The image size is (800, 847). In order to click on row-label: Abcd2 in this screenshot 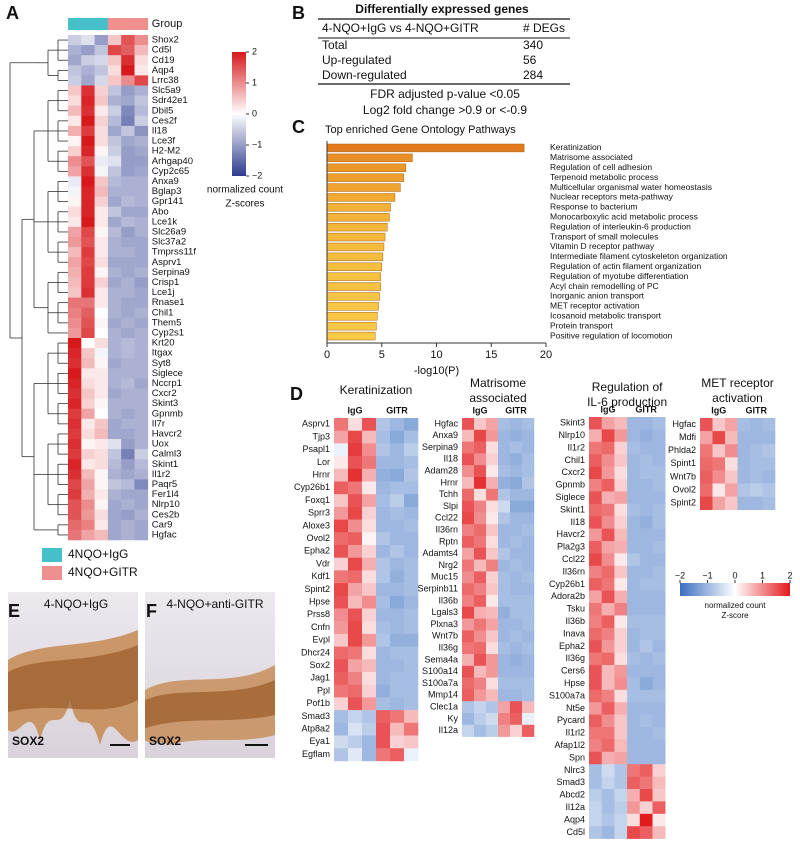, I will do `click(572, 795)`.